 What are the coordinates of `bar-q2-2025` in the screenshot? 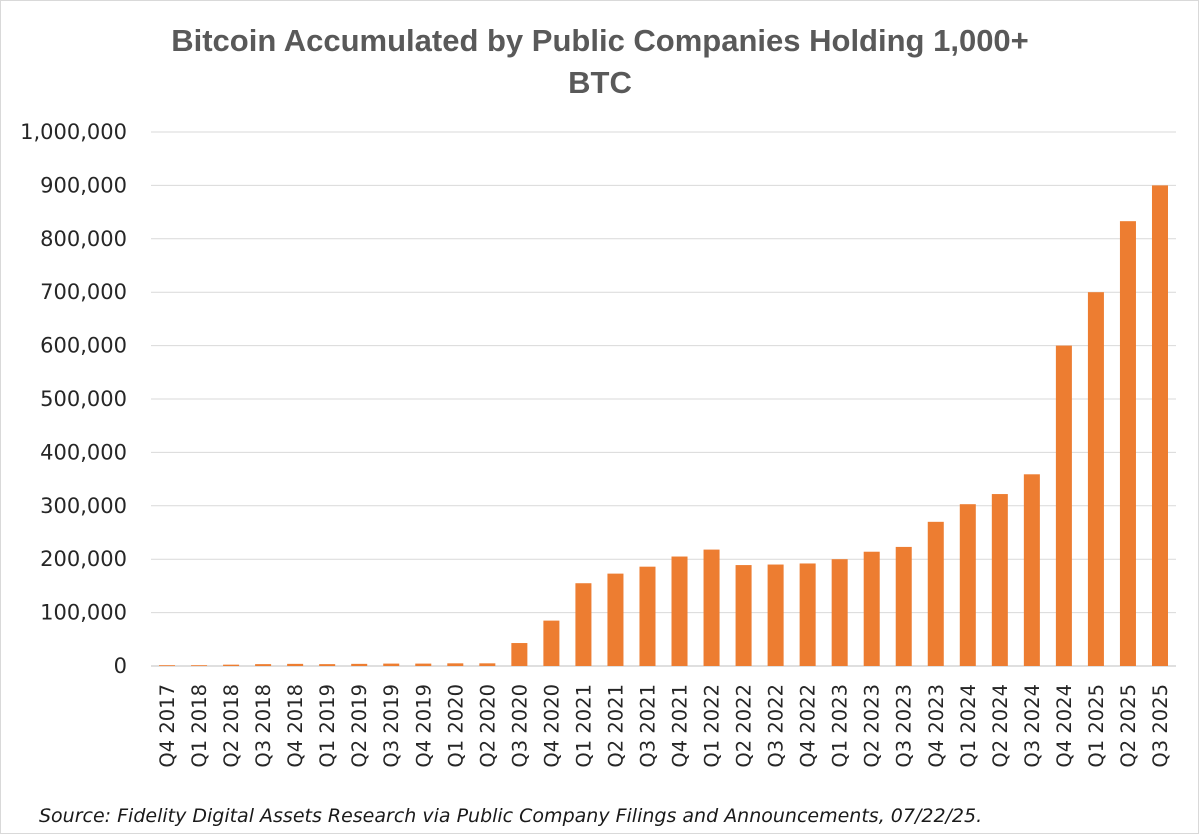 It's located at (1127, 444).